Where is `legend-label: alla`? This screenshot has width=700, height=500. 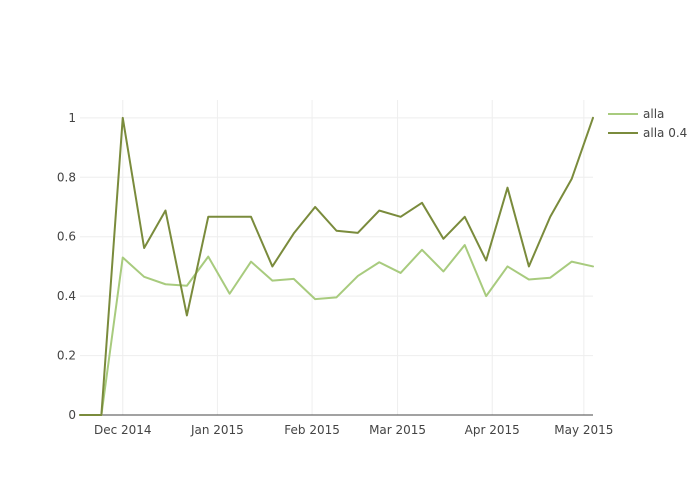 legend-label: alla is located at coordinates (653, 114).